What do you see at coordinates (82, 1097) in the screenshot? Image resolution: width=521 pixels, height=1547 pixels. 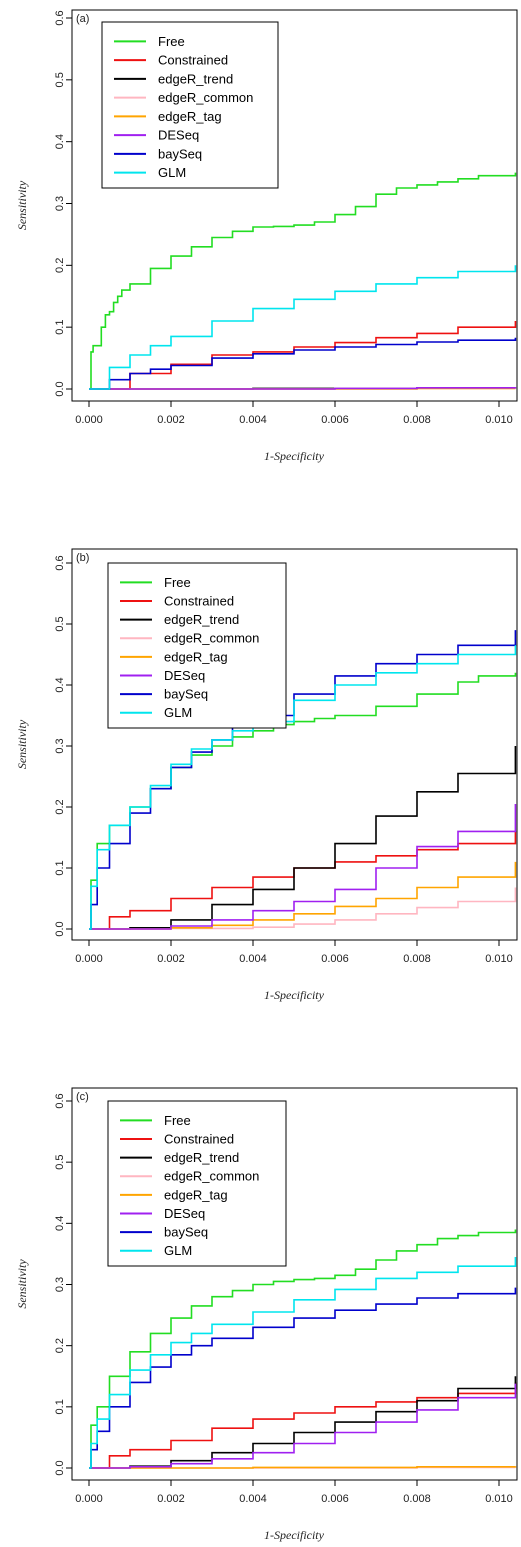 I see `panel-label: (c)` at bounding box center [82, 1097].